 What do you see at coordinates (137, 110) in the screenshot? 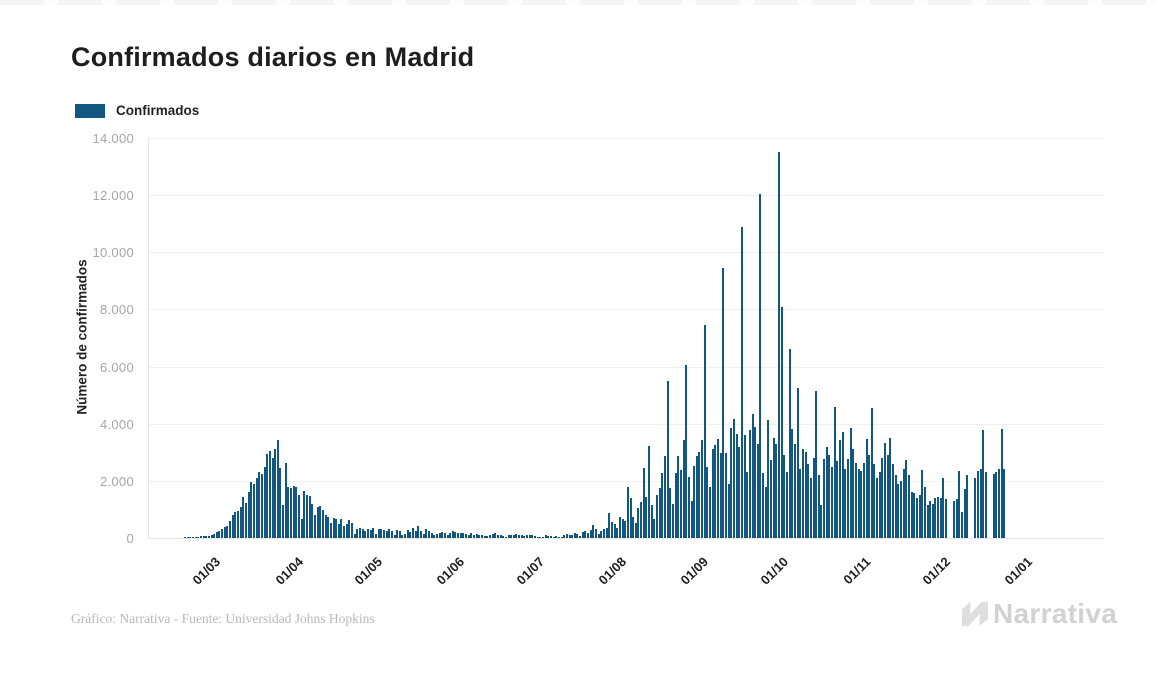
I see `legend-item-confirmados: Confirmados` at bounding box center [137, 110].